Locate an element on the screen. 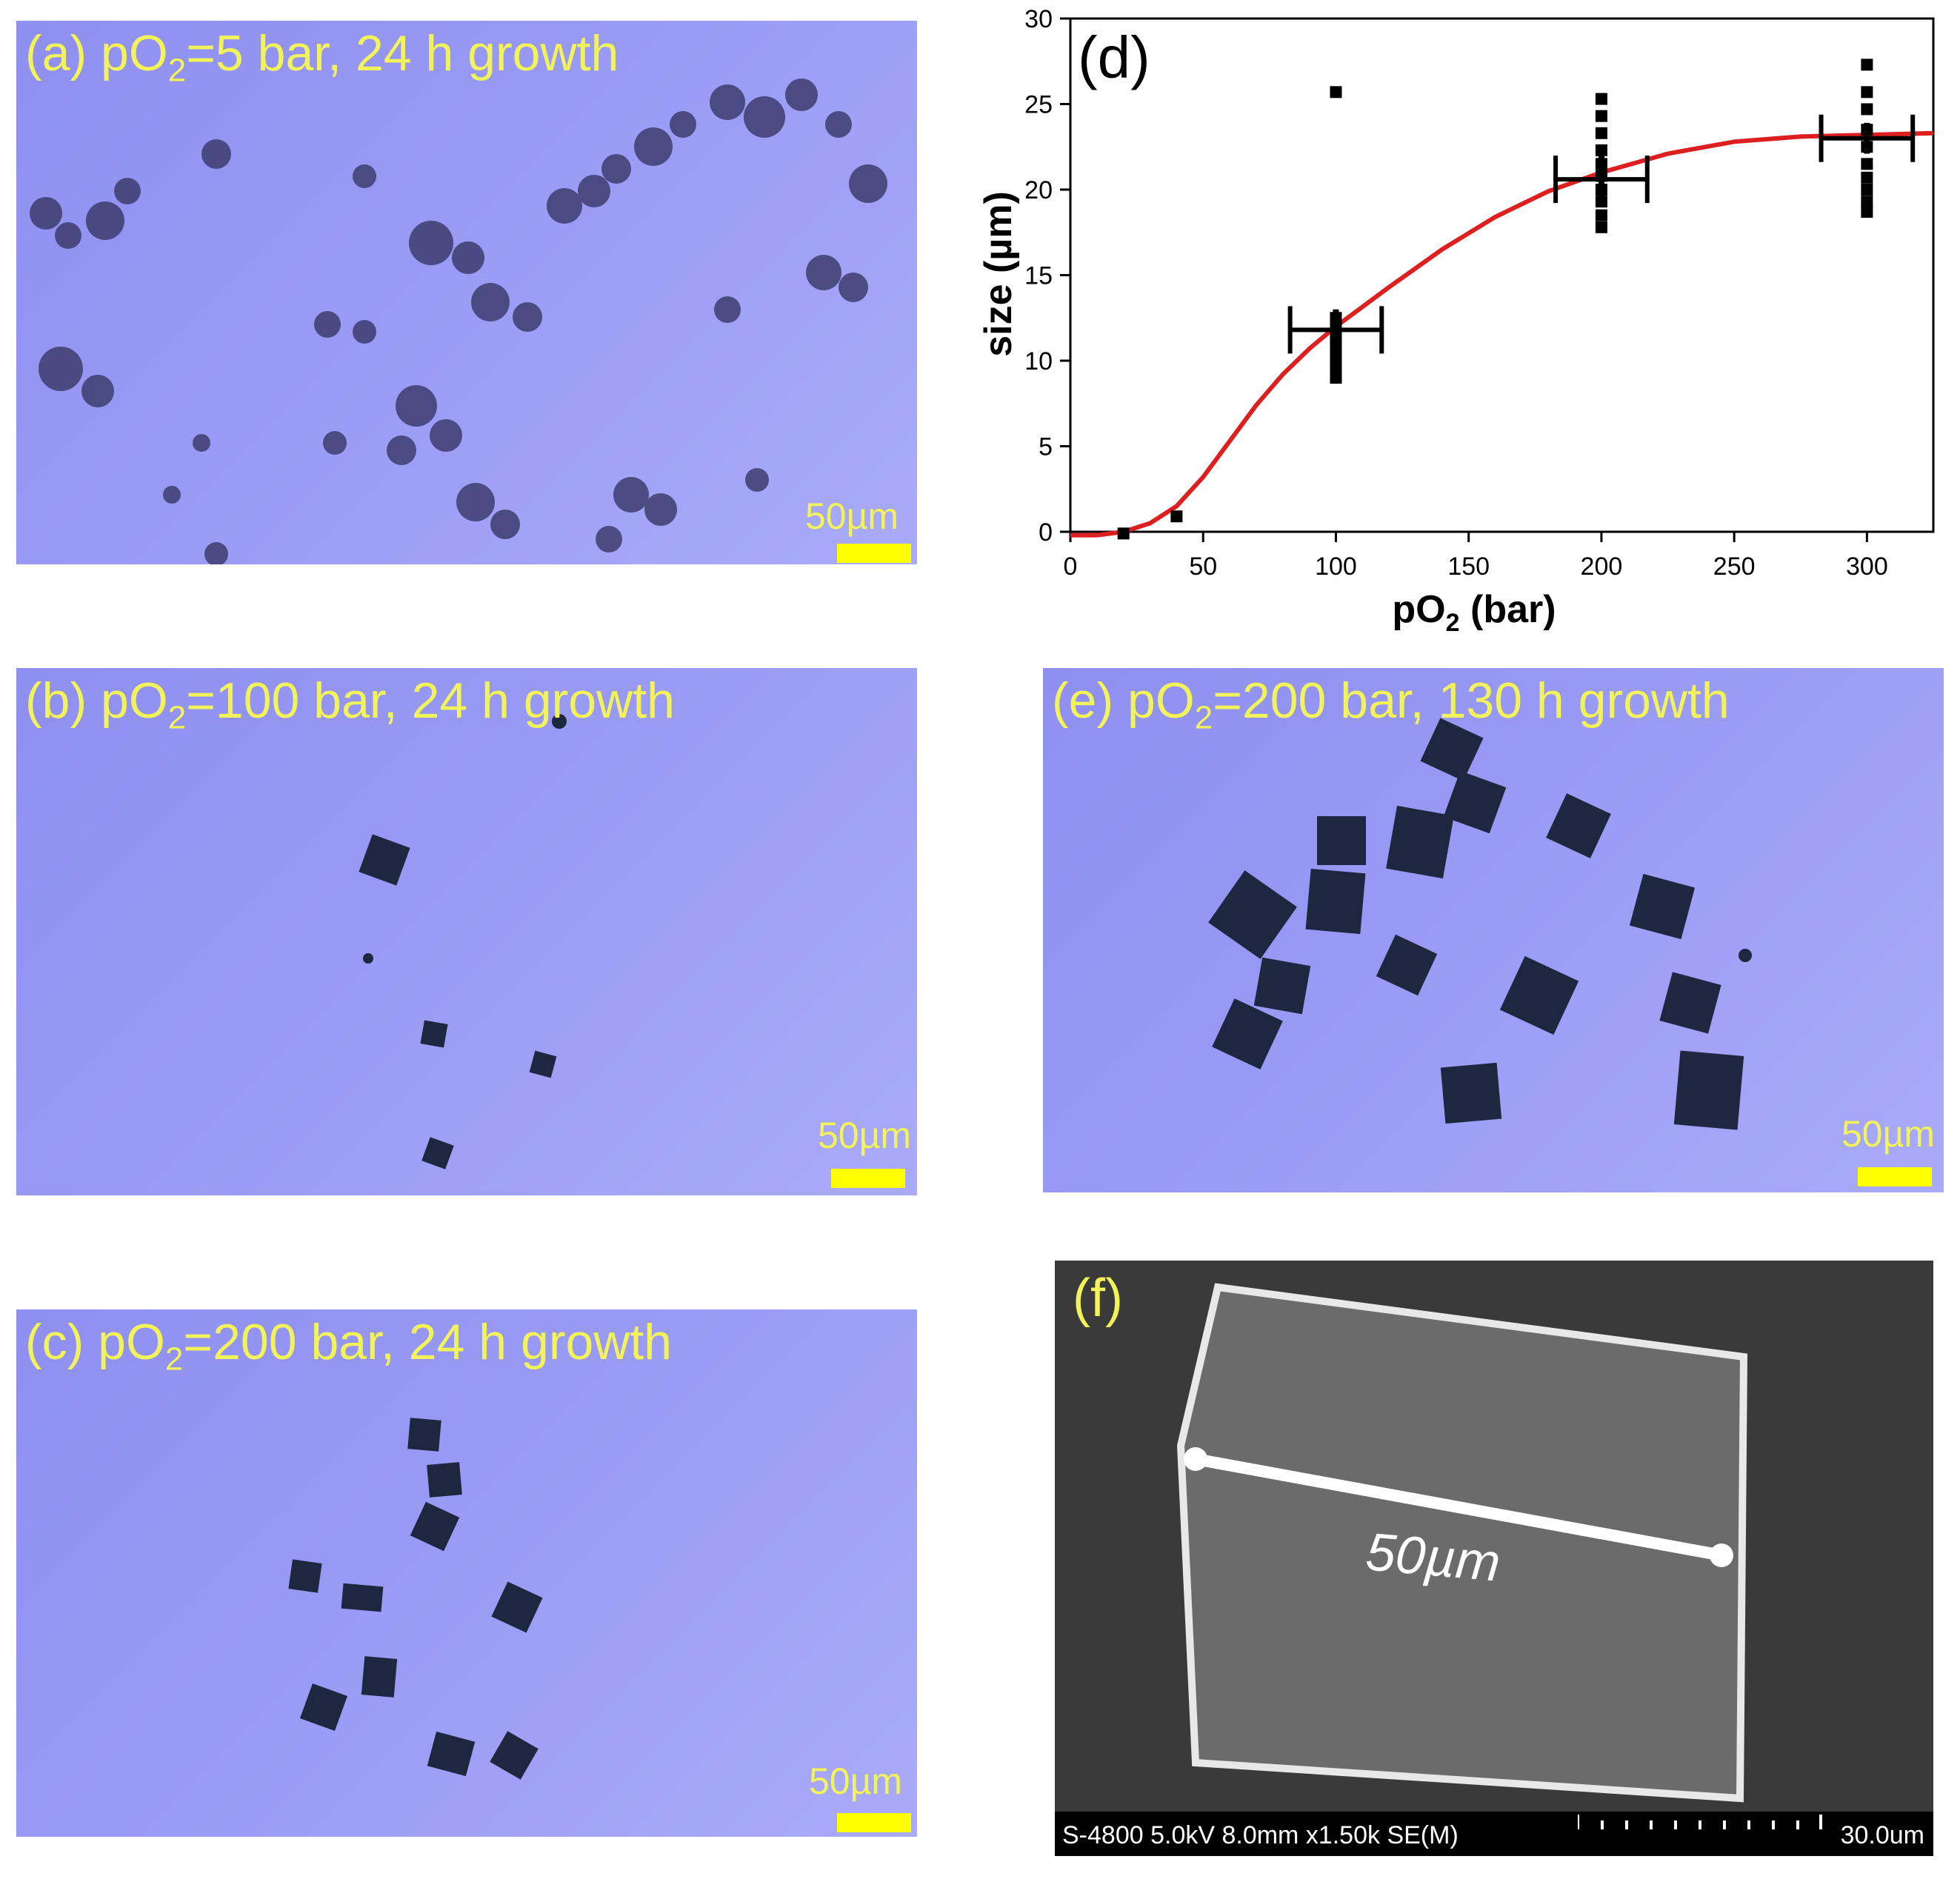  panel-a-title: (a) pO2=5 bar, 24 h growth is located at coordinates (322, 57).